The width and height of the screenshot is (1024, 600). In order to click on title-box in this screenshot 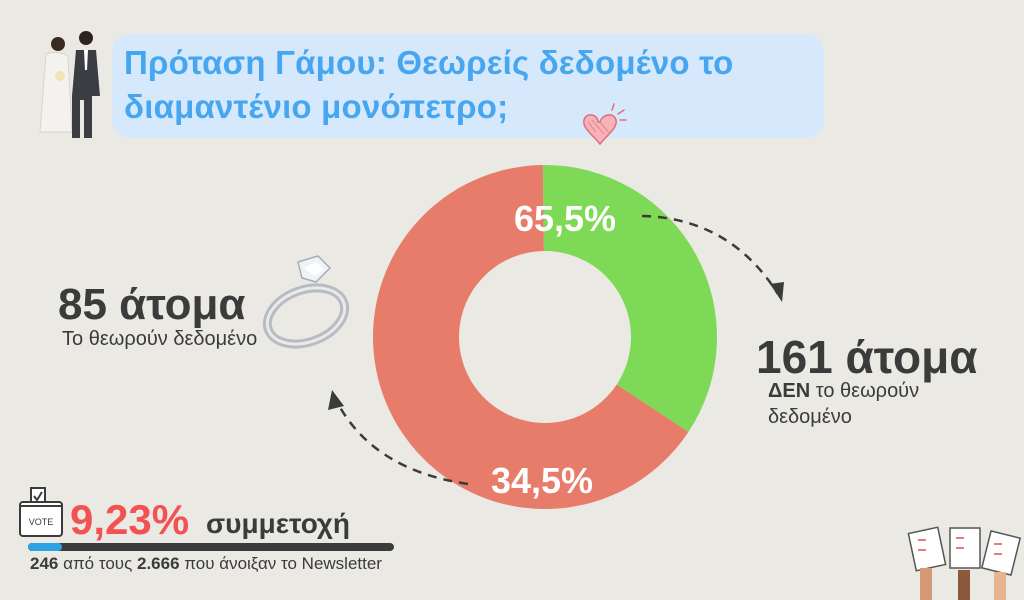, I will do `click(468, 86)`.